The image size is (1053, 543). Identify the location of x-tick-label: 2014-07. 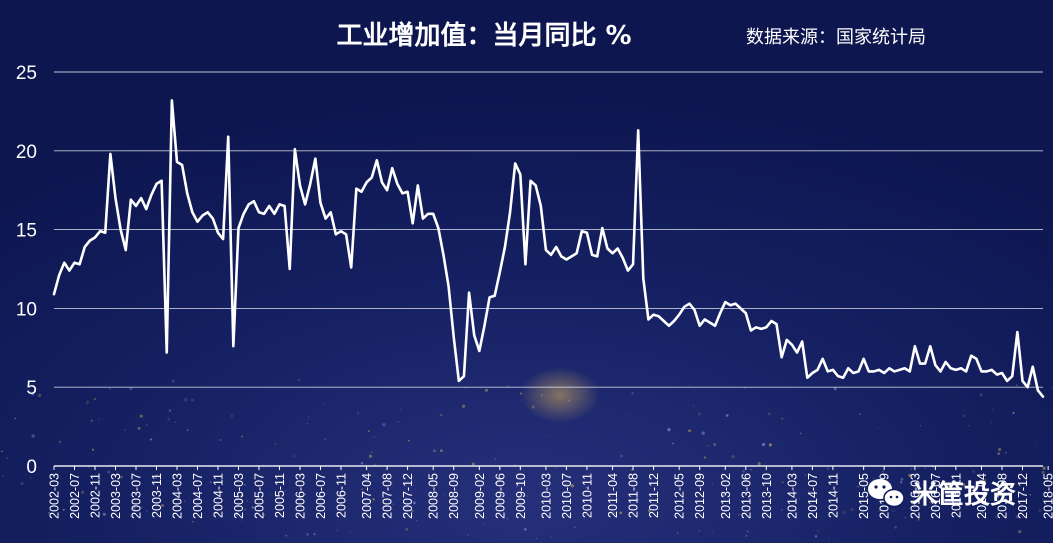
(813, 496).